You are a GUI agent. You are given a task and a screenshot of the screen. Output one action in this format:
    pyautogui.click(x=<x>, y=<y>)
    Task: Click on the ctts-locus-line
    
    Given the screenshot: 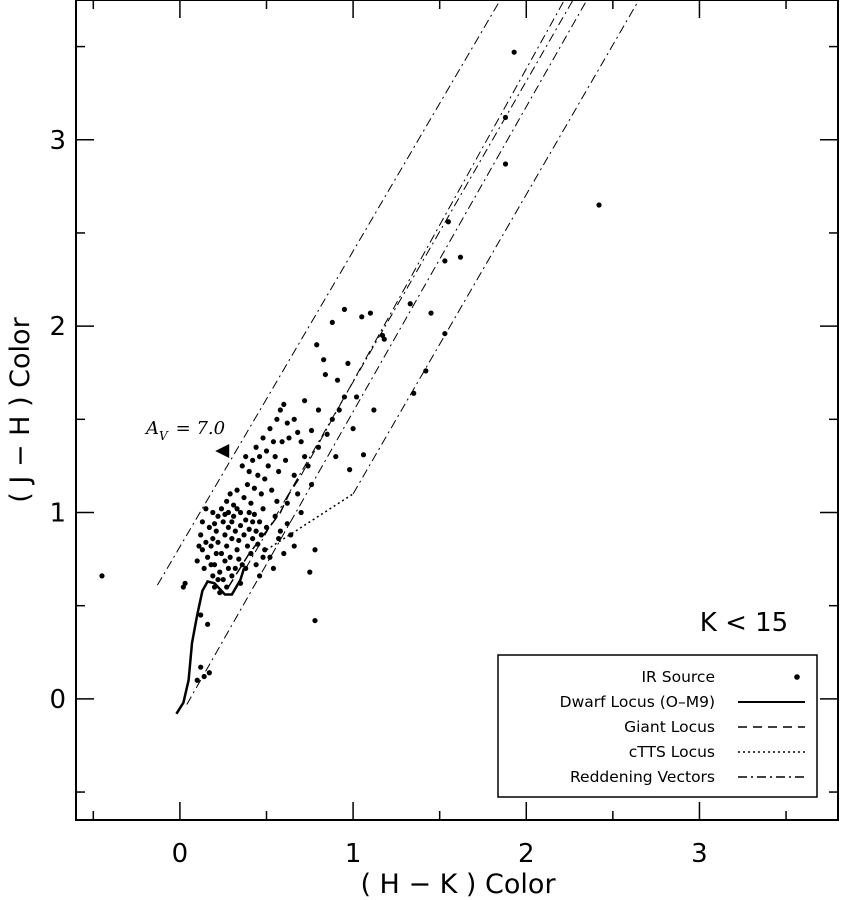 What is the action you would take?
    pyautogui.click(x=310, y=522)
    